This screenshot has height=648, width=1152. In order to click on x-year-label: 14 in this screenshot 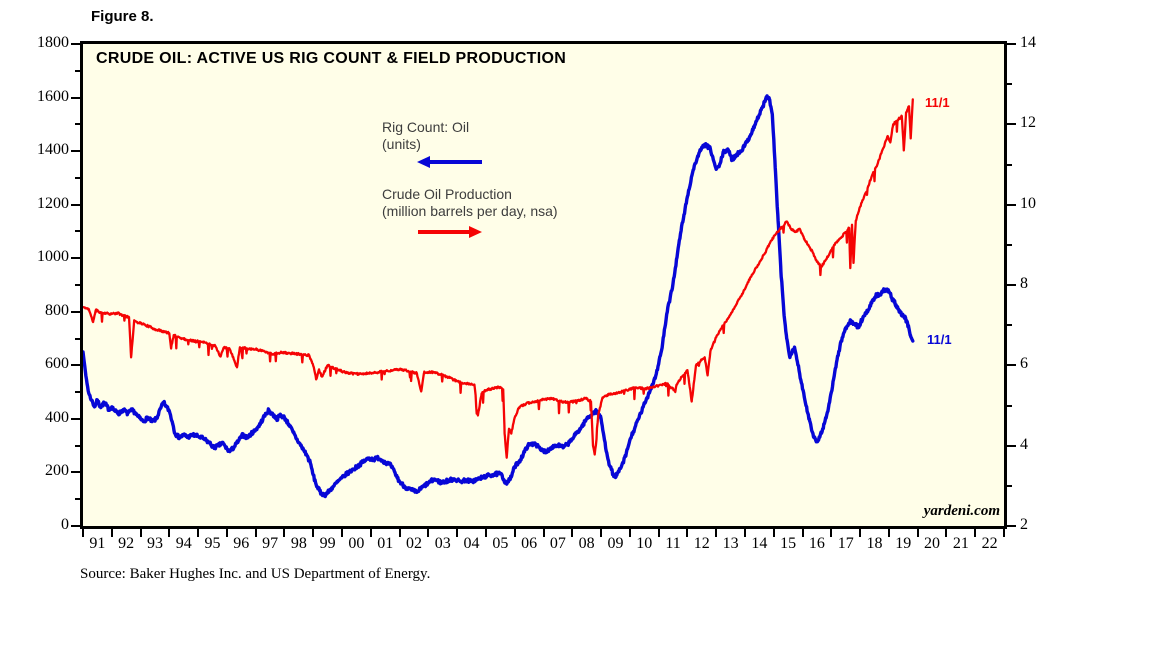, I will do `click(759, 543)`.